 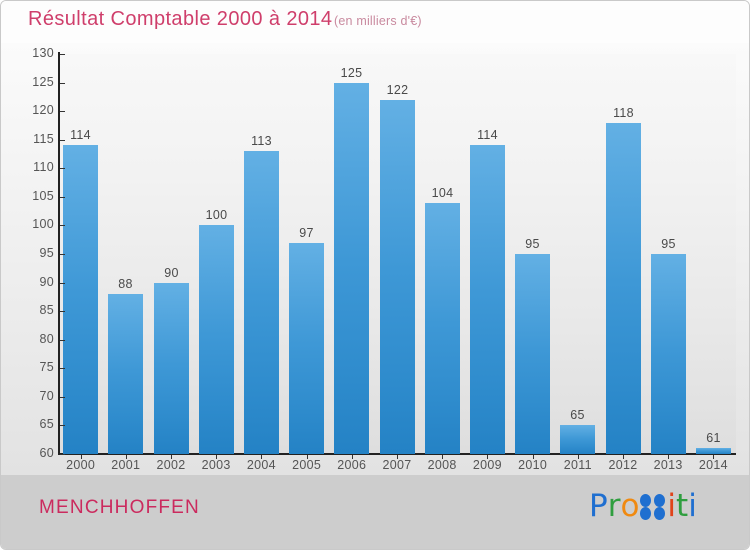 I want to click on x-axis-tick-label-2010: 2010, so click(x=533, y=465).